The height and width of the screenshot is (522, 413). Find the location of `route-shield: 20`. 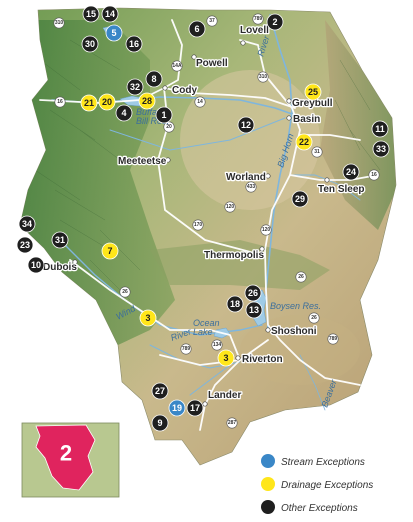

route-shield: 20 is located at coordinates (169, 127).